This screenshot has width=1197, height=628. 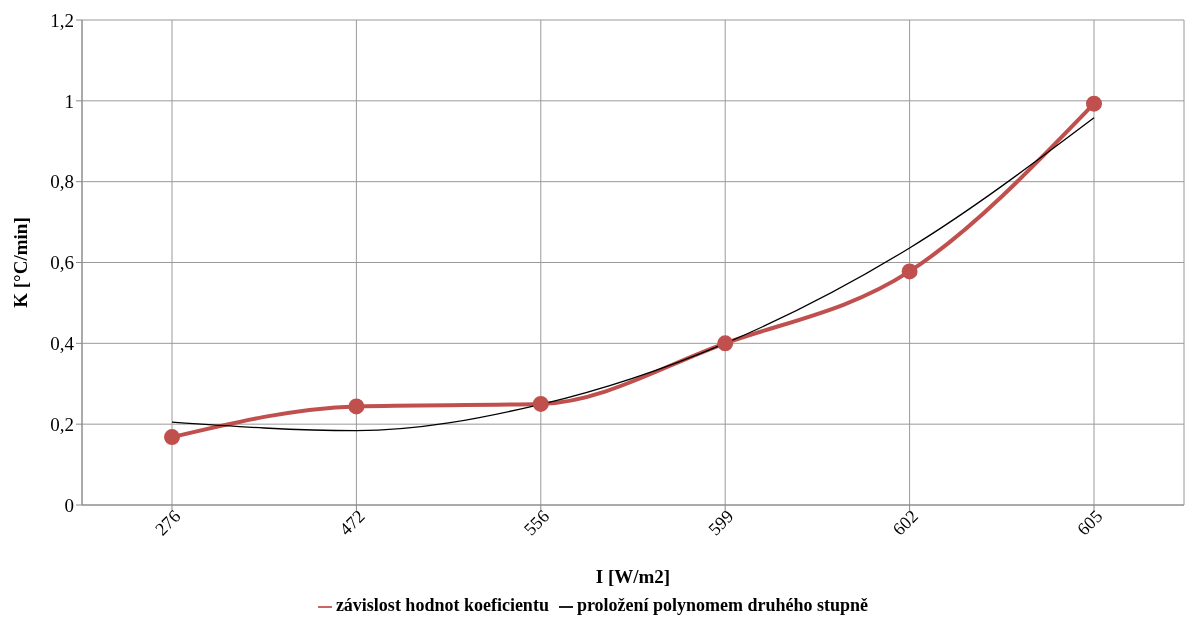 I want to click on y-tick-label: 0,8, so click(x=62, y=182).